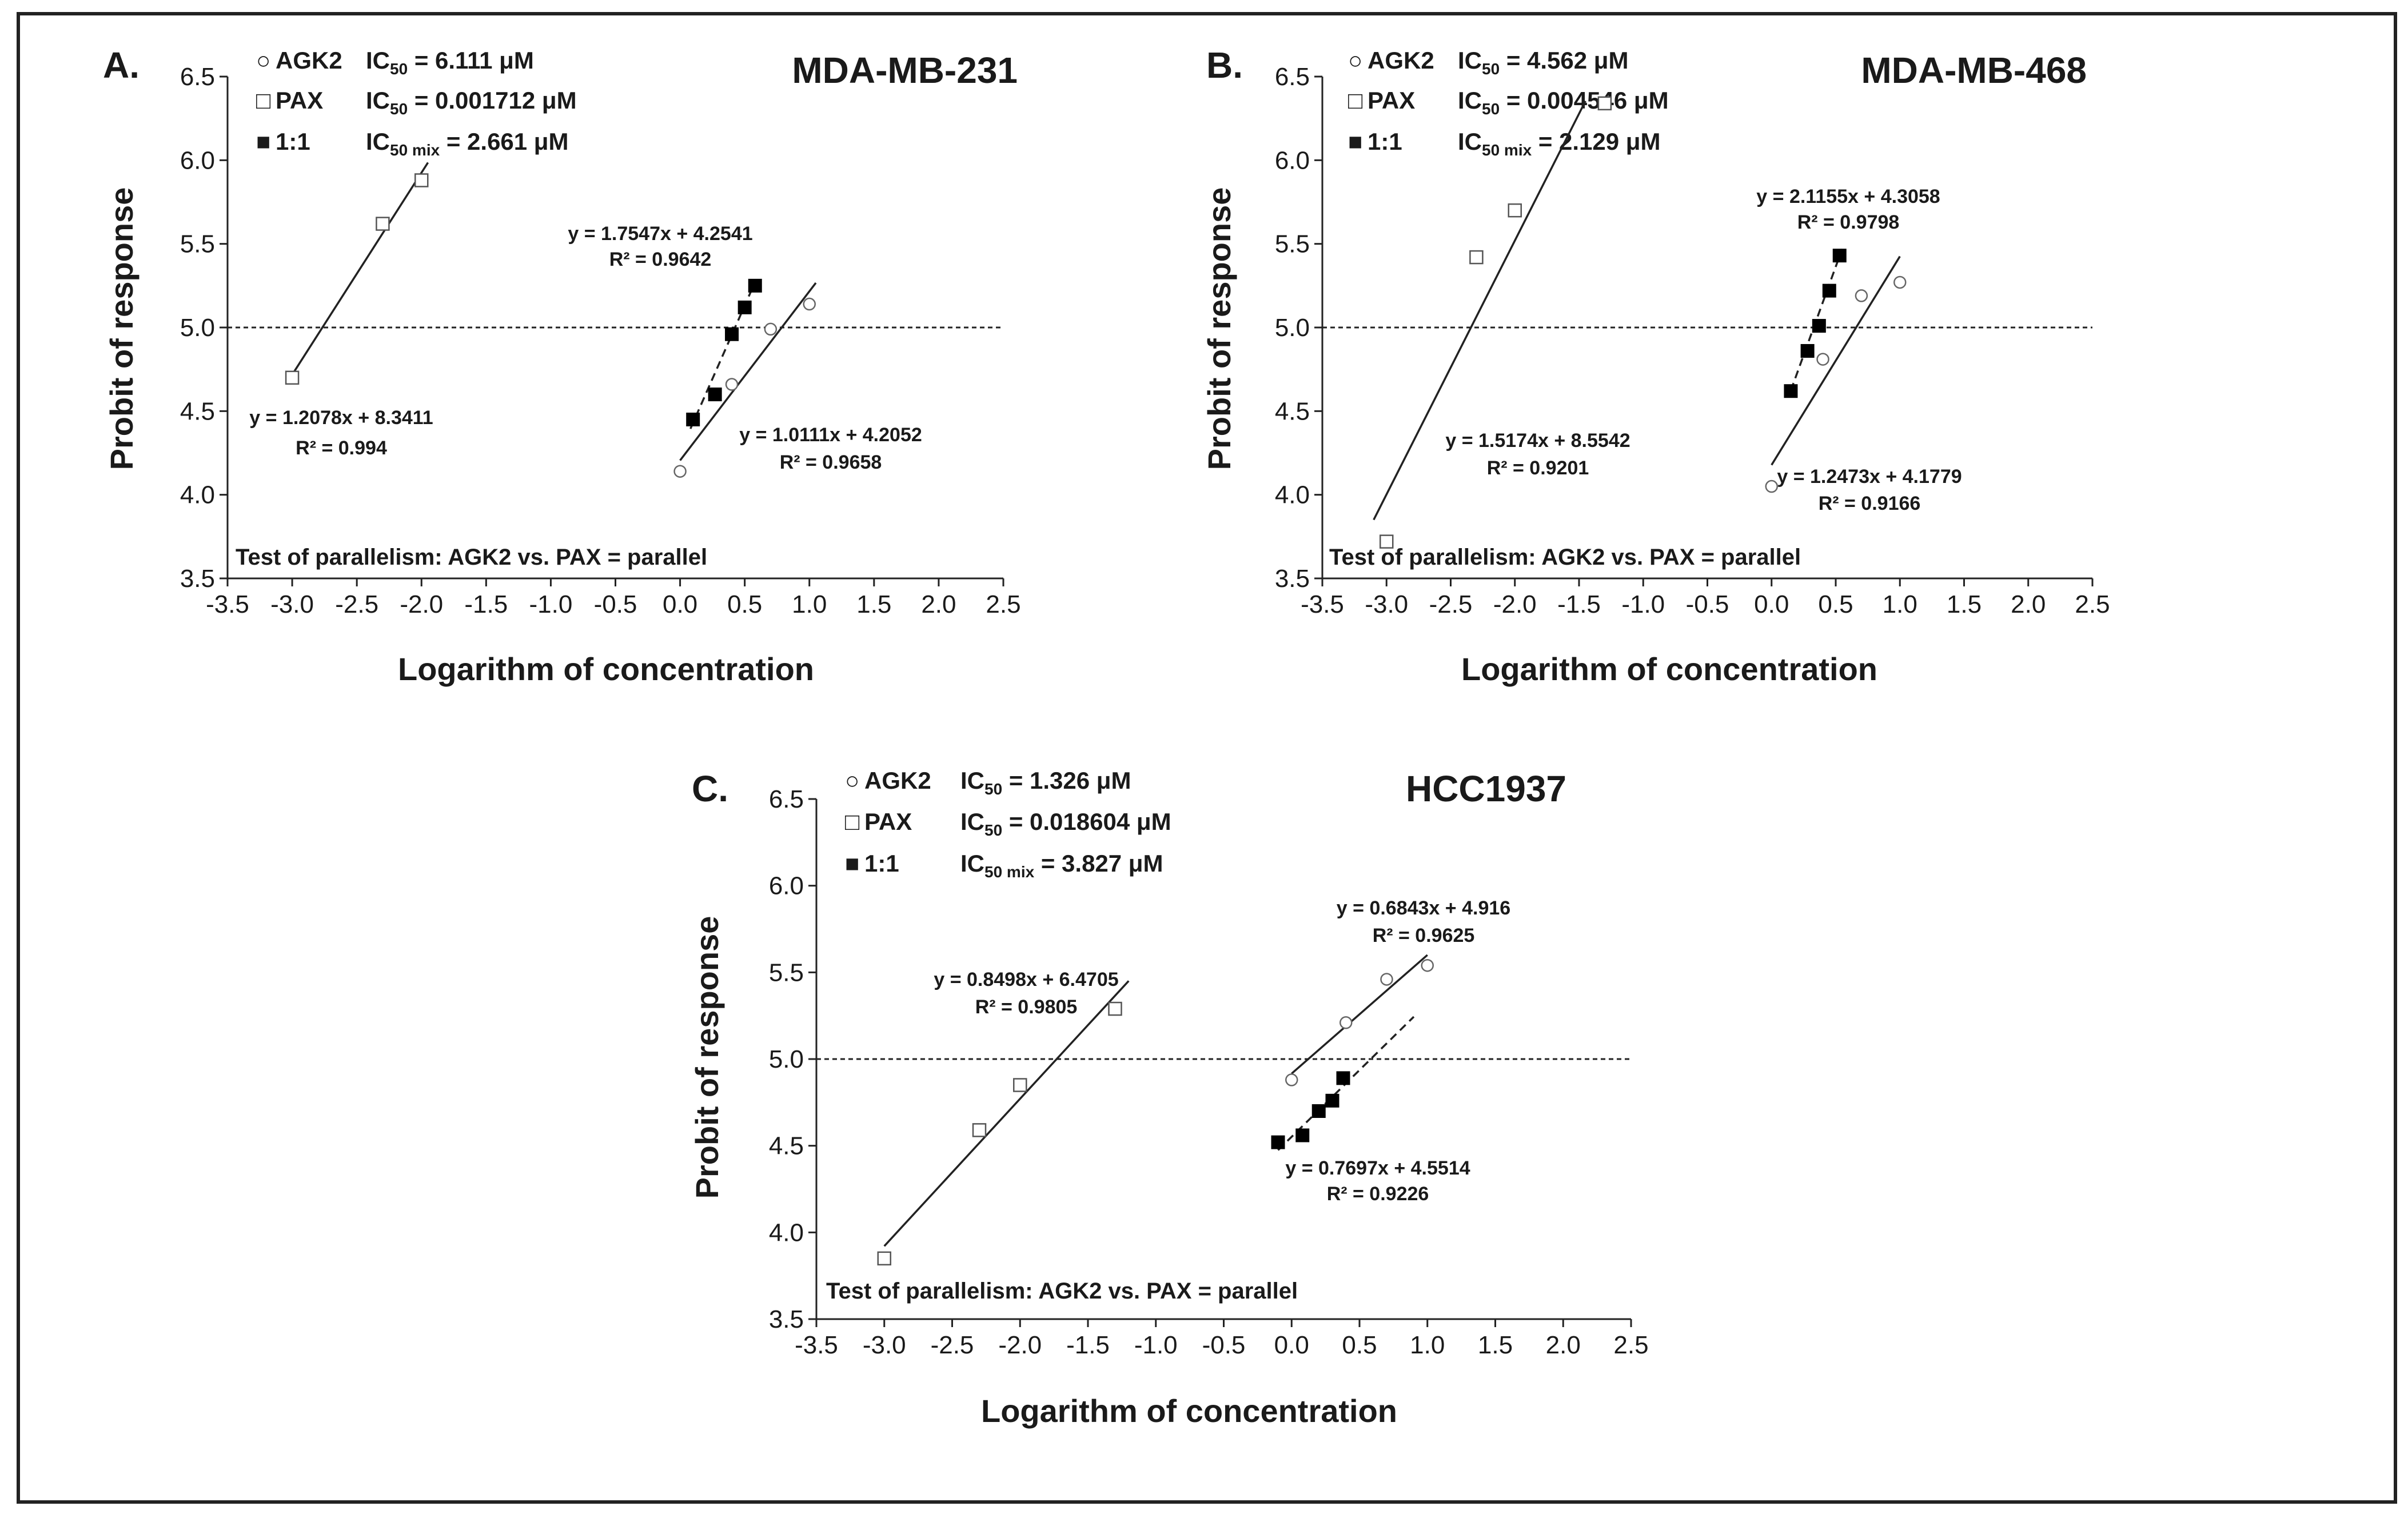 The height and width of the screenshot is (1518, 2408). I want to click on fit-equation: y = 0.8498x + 6.4705 R² = 0.9805, so click(1026, 993).